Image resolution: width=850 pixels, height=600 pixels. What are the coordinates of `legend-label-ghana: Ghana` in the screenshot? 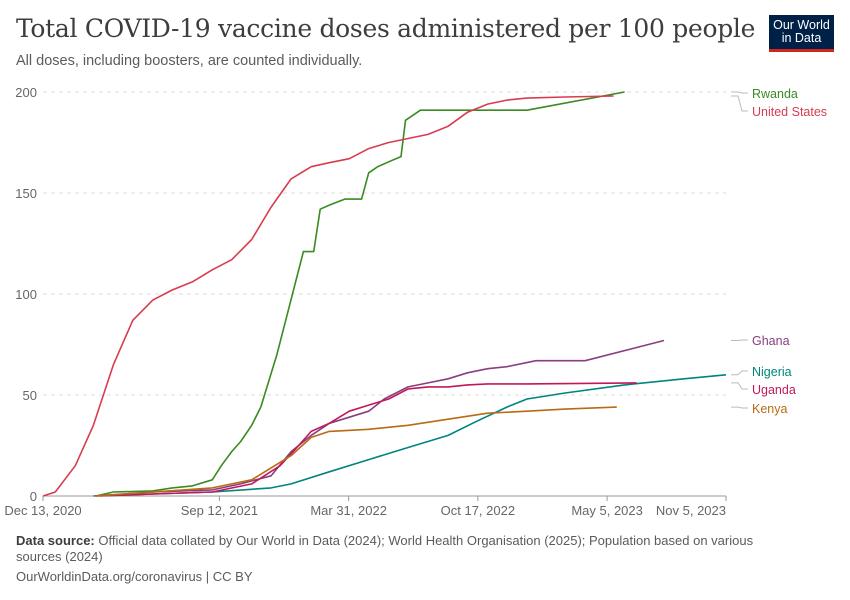 It's located at (771, 341).